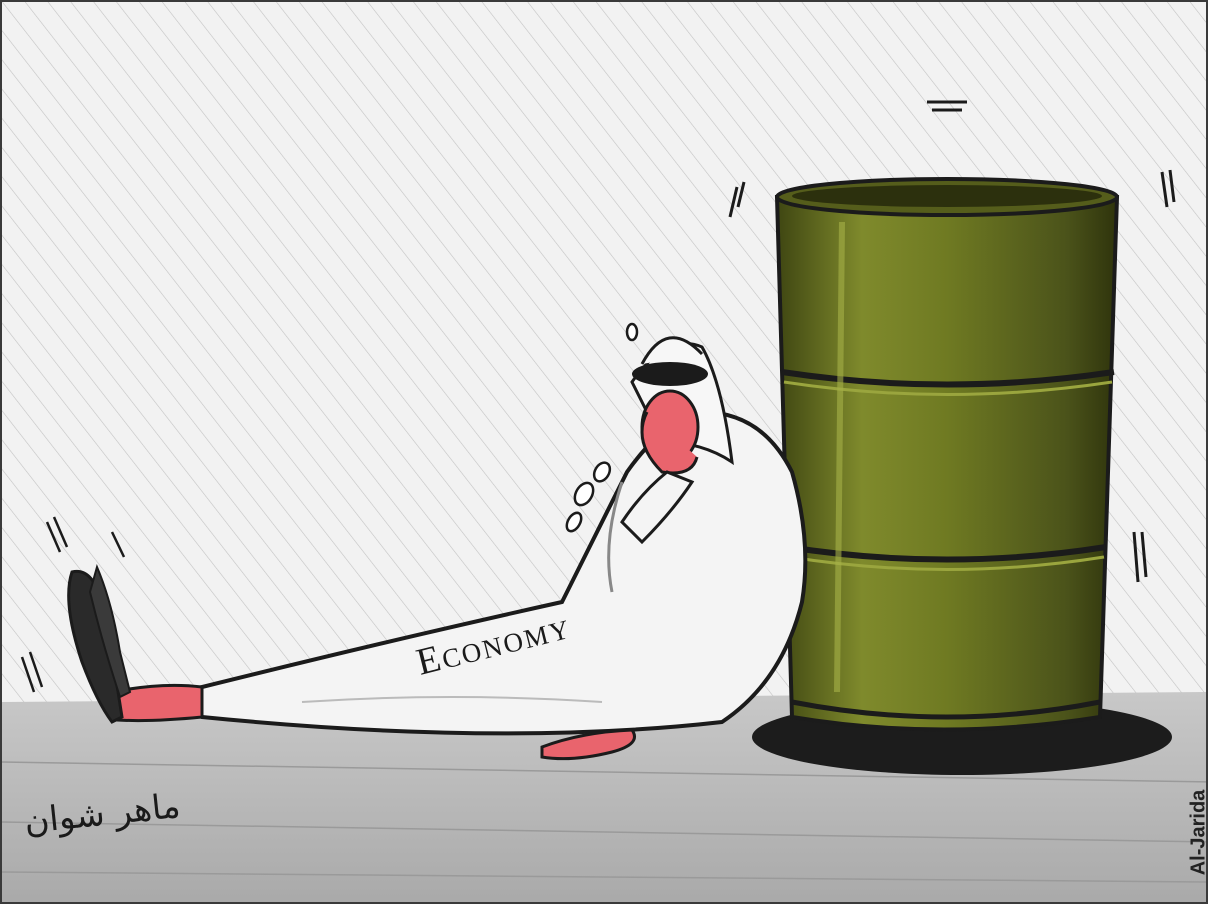  Describe the element at coordinates (1197, 832) in the screenshot. I see `publication-credit: Al-Jarida` at that location.